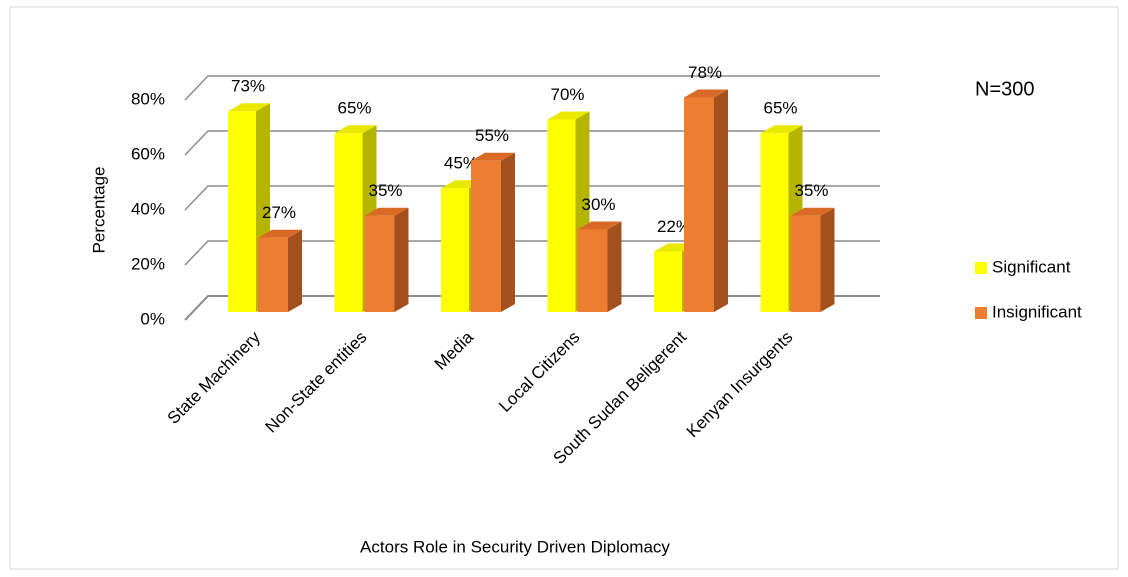 The height and width of the screenshot is (577, 1128). I want to click on y-tick-label: 60%, so click(148, 153).